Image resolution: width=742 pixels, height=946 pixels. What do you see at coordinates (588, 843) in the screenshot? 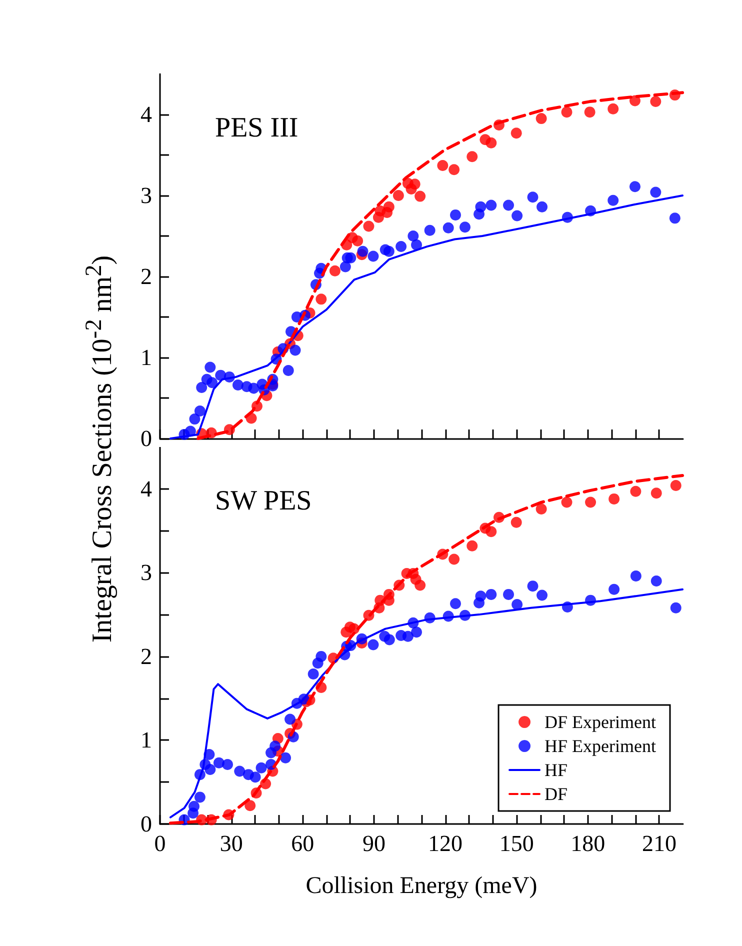
I see `x-tick-label: 180` at bounding box center [588, 843].